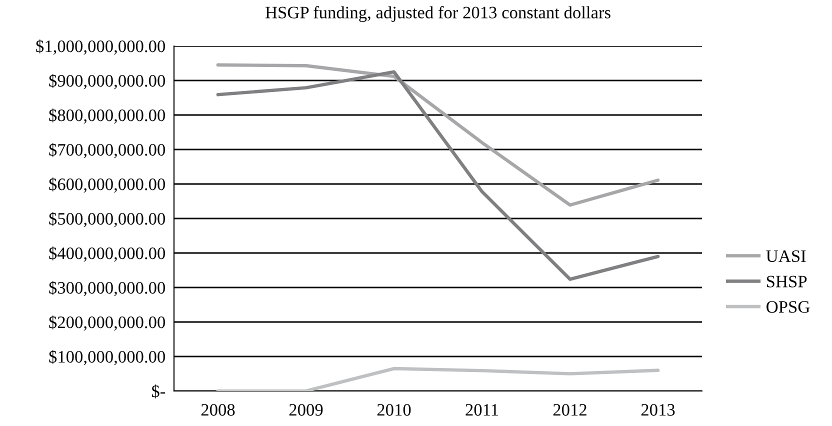 The height and width of the screenshot is (426, 832). What do you see at coordinates (101, 47) in the screenshot?
I see `y-tick-label: $1,000,000,000.00` at bounding box center [101, 47].